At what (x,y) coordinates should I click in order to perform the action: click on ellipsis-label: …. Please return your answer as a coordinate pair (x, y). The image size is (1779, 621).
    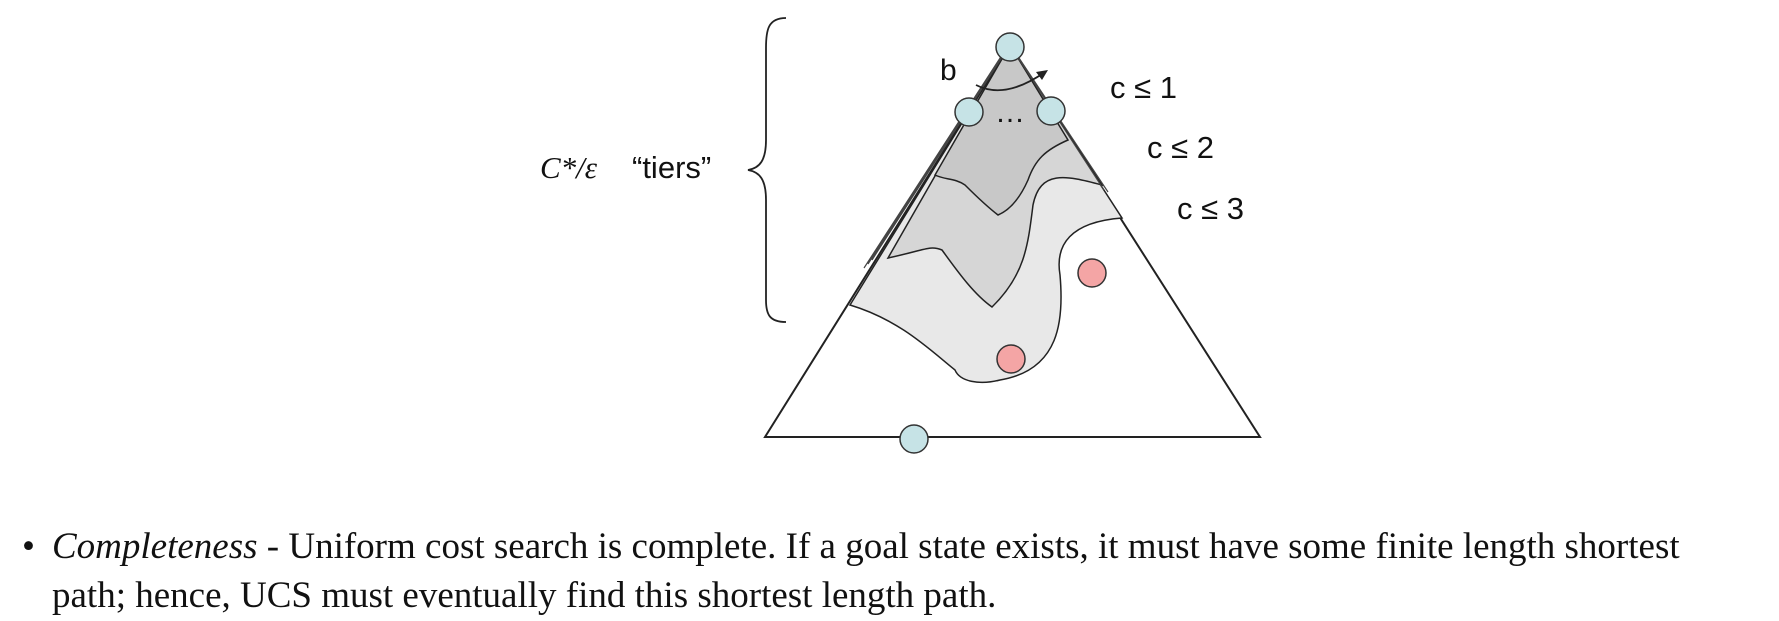
    Looking at the image, I should click on (1010, 112).